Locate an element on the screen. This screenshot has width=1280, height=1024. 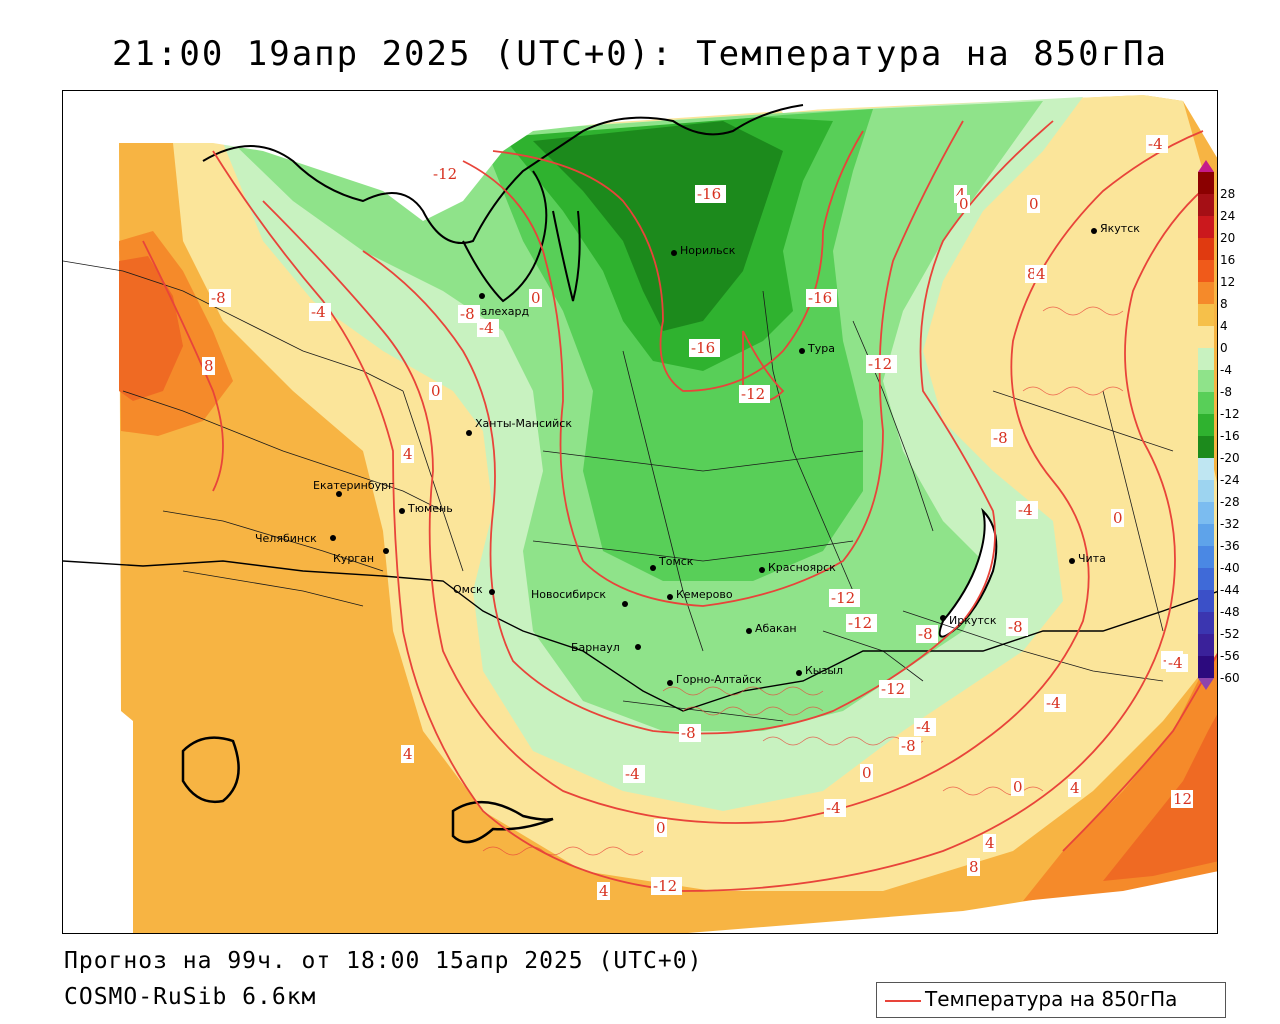
city-yekaterinburg: Екатеринбург is located at coordinates (353, 488).